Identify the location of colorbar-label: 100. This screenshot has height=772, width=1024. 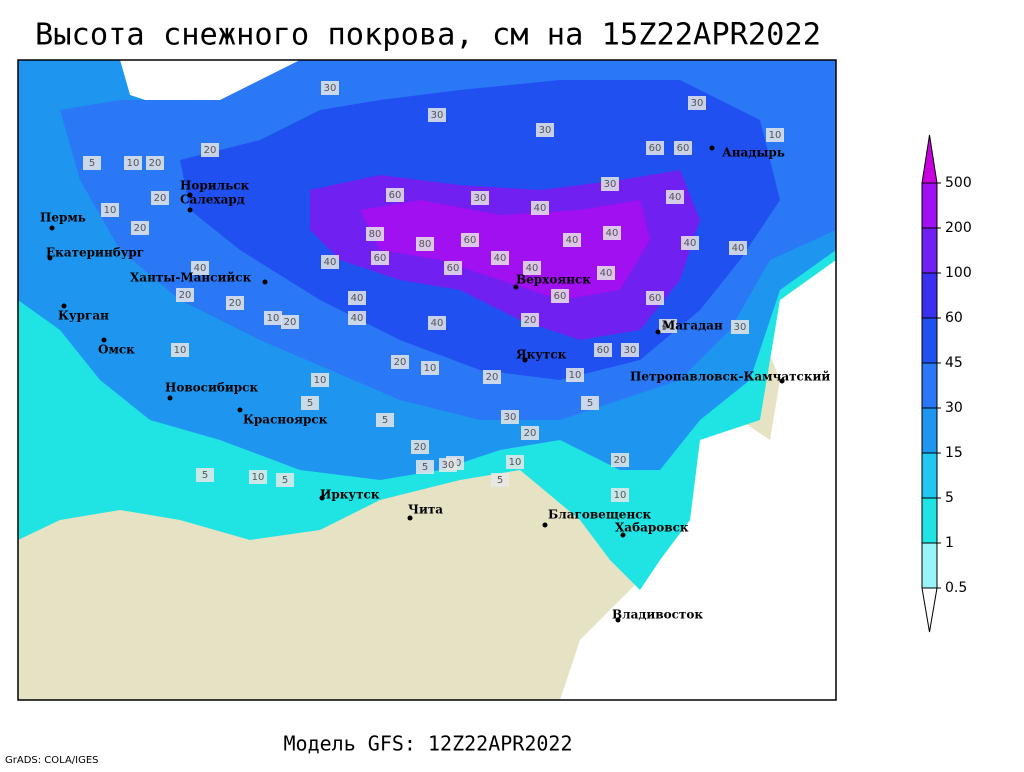
(958, 273).